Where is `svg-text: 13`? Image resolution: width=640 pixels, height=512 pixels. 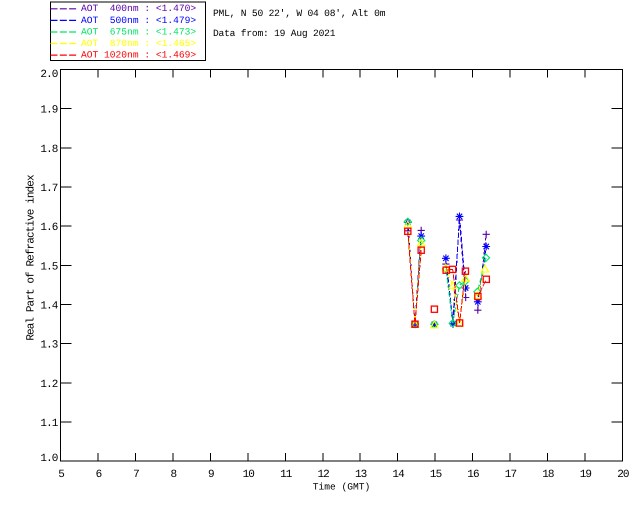
svg-text: 13 is located at coordinates (361, 475).